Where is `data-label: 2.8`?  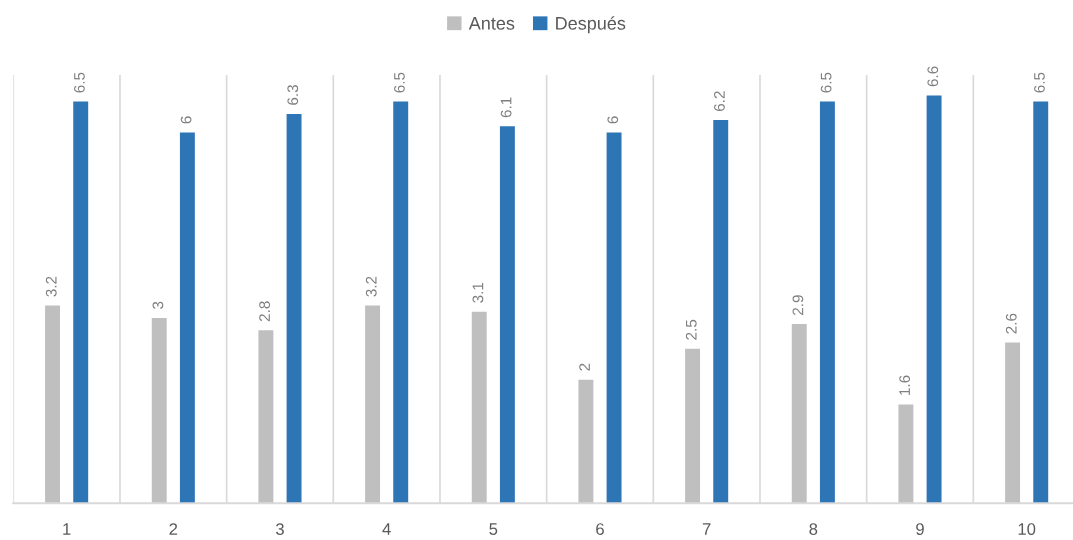
data-label: 2.8 is located at coordinates (264, 311).